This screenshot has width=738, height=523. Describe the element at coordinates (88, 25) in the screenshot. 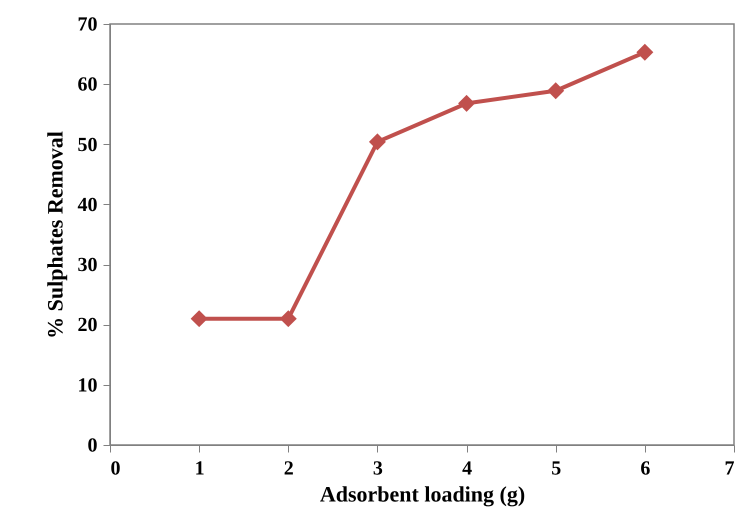

I see `y-tick-label: 70` at that location.